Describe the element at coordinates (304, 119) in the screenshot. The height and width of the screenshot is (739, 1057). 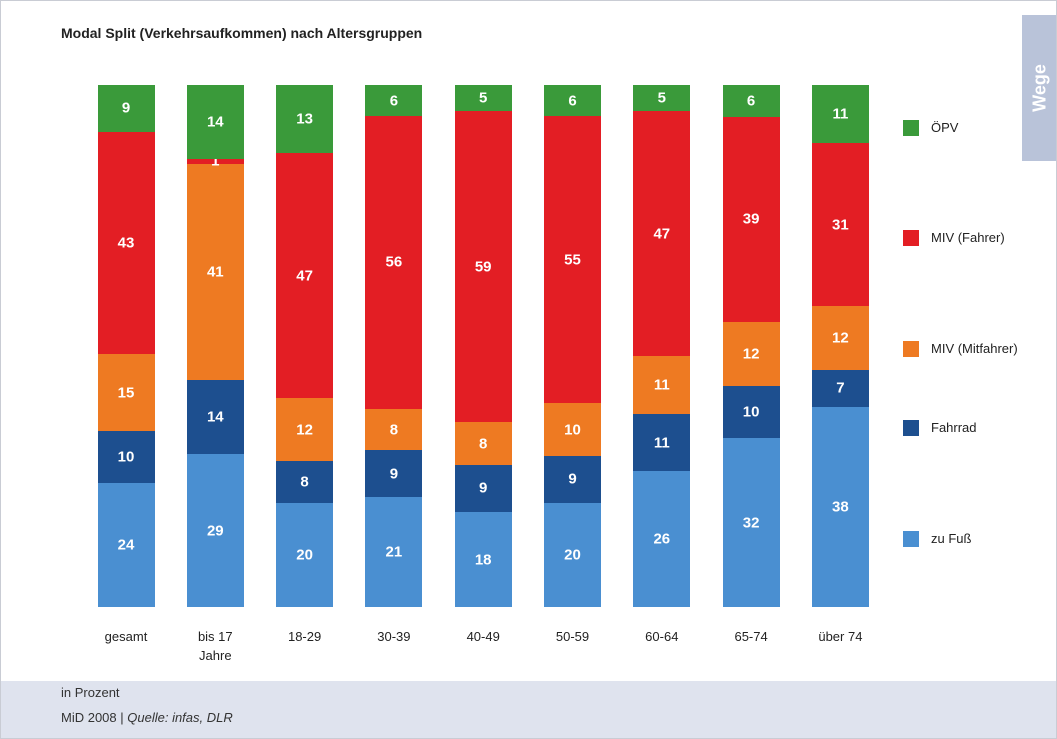
I see `value-label: 13` at that location.